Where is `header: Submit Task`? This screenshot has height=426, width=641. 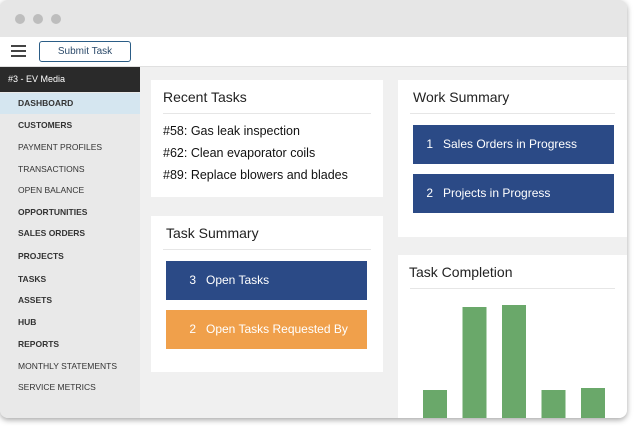 header: Submit Task is located at coordinates (313, 52).